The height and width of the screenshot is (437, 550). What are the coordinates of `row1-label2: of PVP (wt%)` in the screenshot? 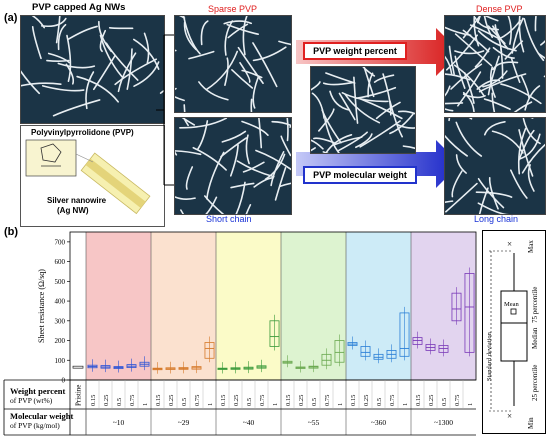 It's located at (31, 400).